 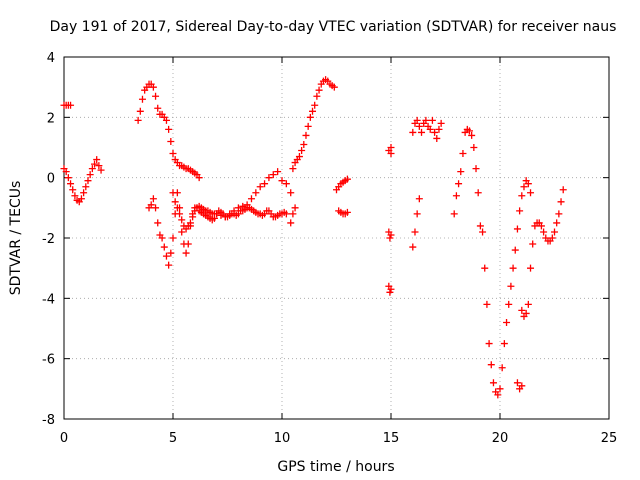 I want to click on y-tick-label: 0, so click(x=51, y=179).